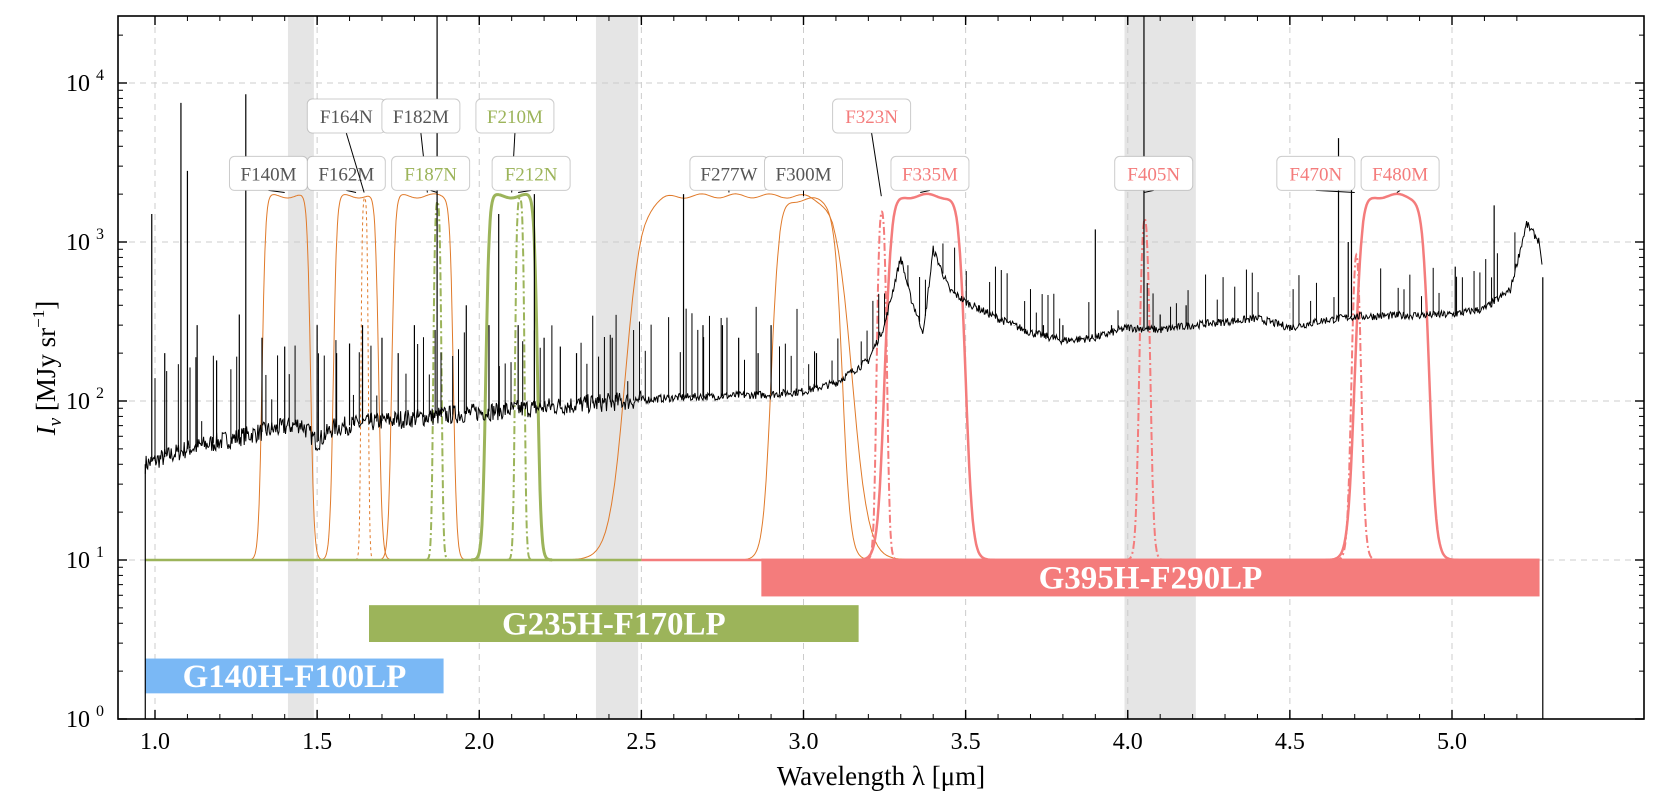 The width and height of the screenshot is (1662, 812). What do you see at coordinates (881, 776) in the screenshot?
I see `x-axis-title: Wavelength λ [μm]` at bounding box center [881, 776].